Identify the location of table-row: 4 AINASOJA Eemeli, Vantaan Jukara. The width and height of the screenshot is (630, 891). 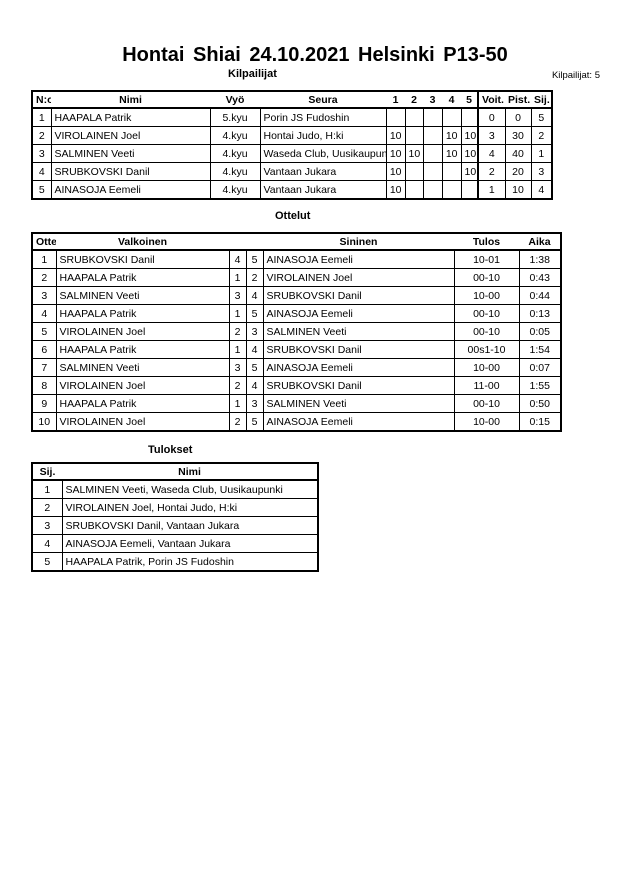
(175, 543).